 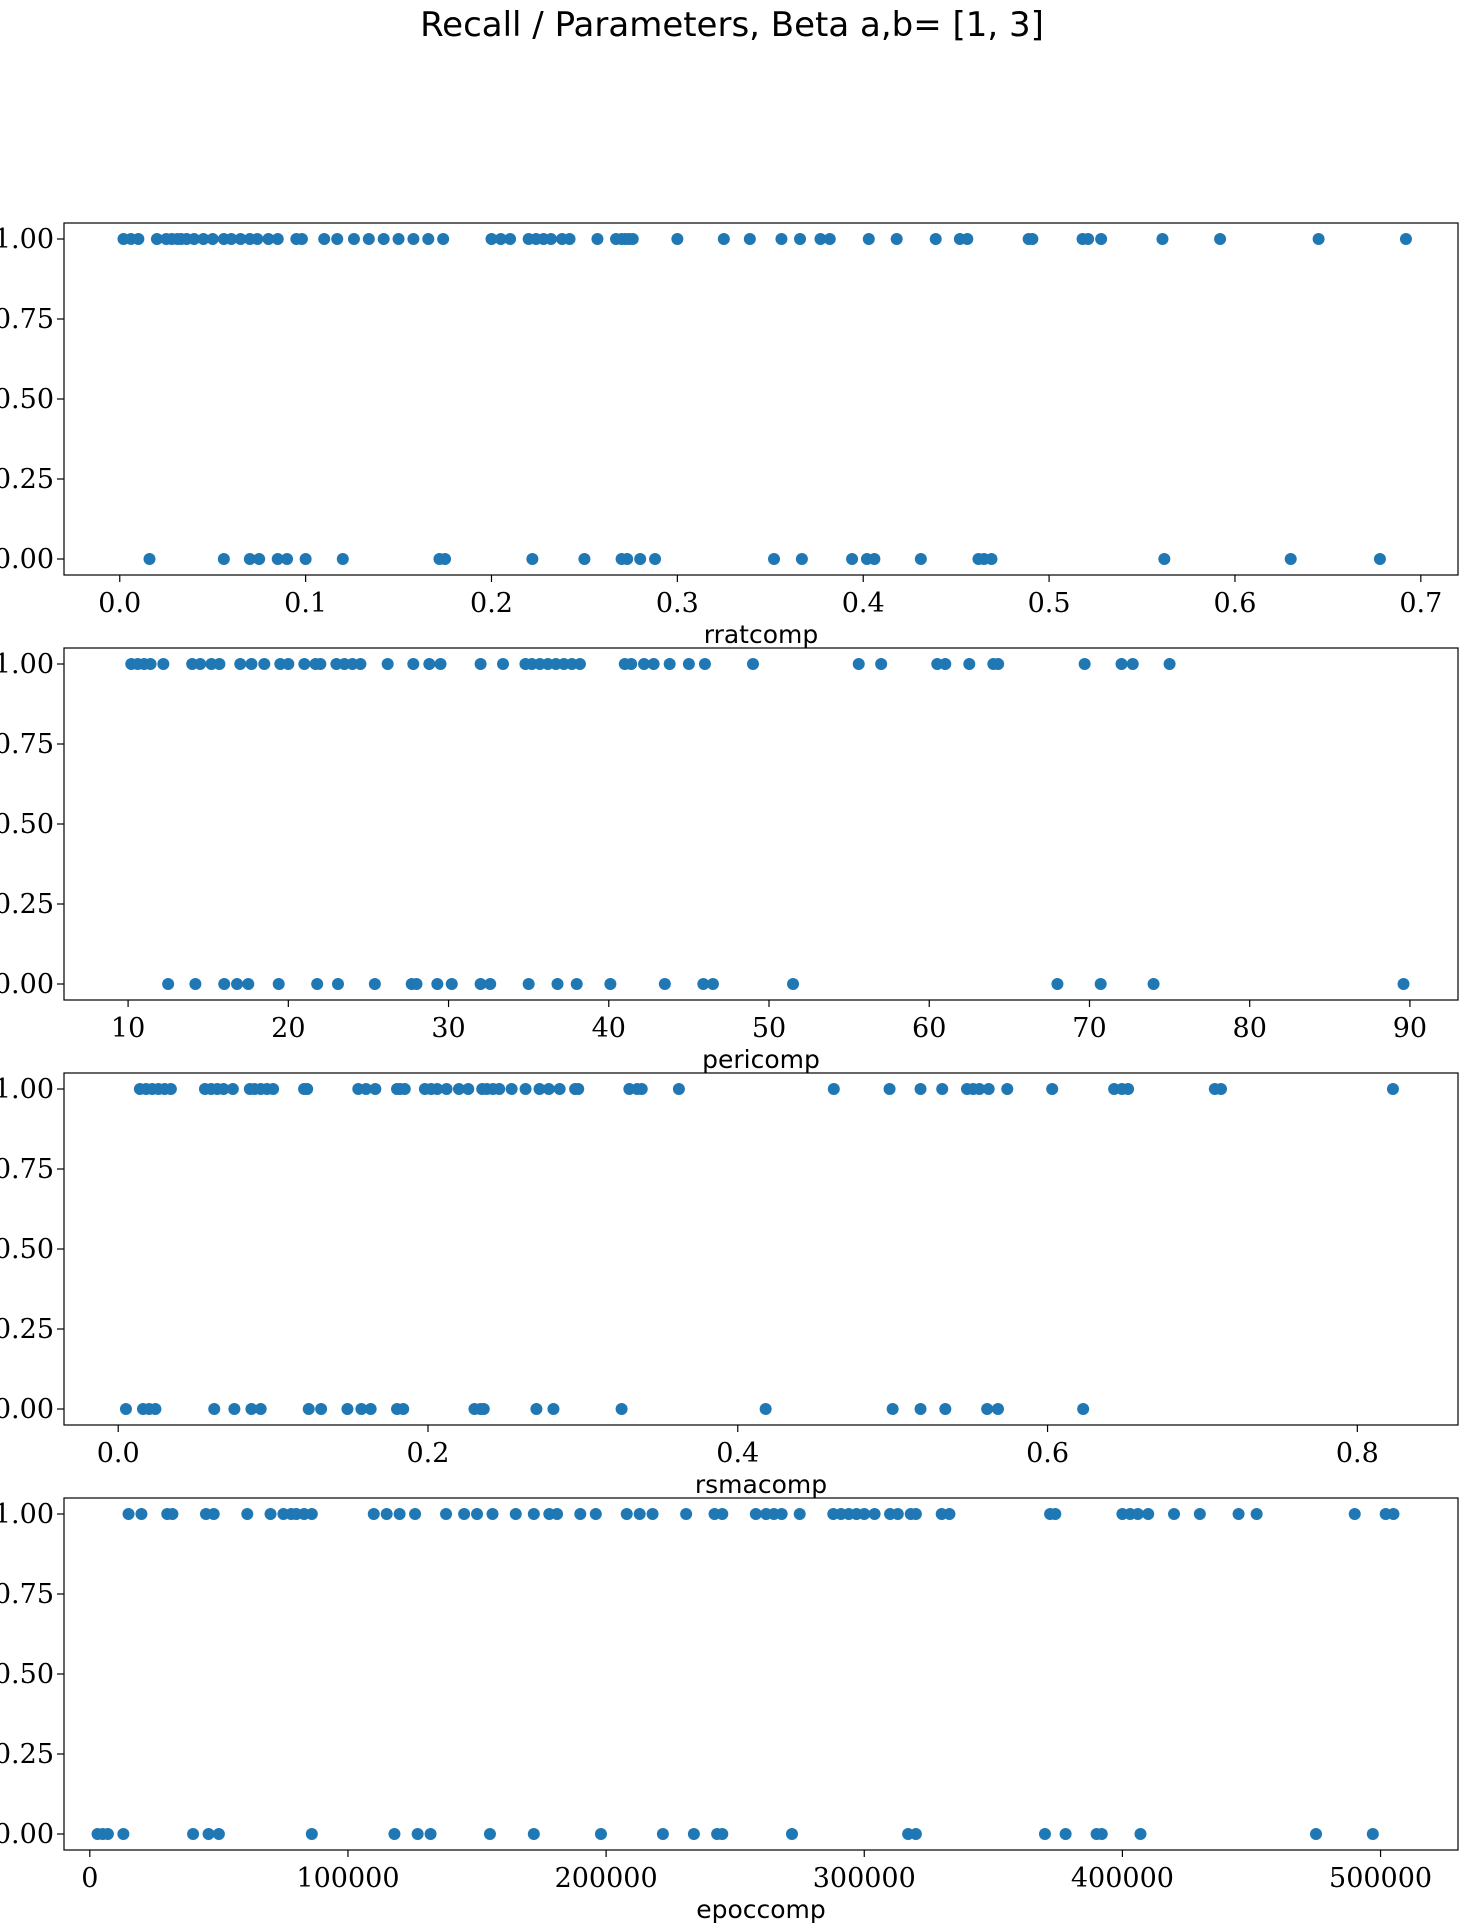 I want to click on x-axis-label: pericomp, so click(x=761, y=1059).